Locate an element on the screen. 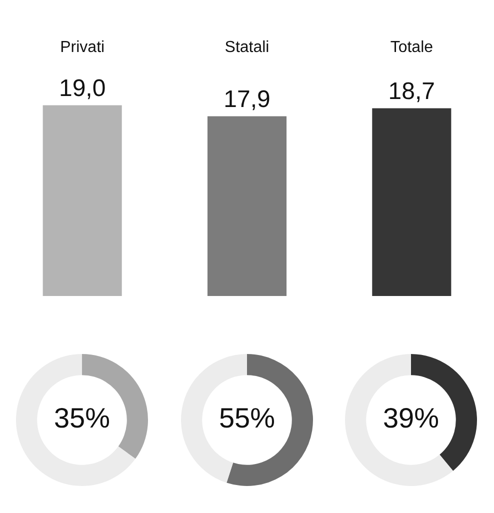 The height and width of the screenshot is (513, 494). x-tick-label: Statali is located at coordinates (247, 47).